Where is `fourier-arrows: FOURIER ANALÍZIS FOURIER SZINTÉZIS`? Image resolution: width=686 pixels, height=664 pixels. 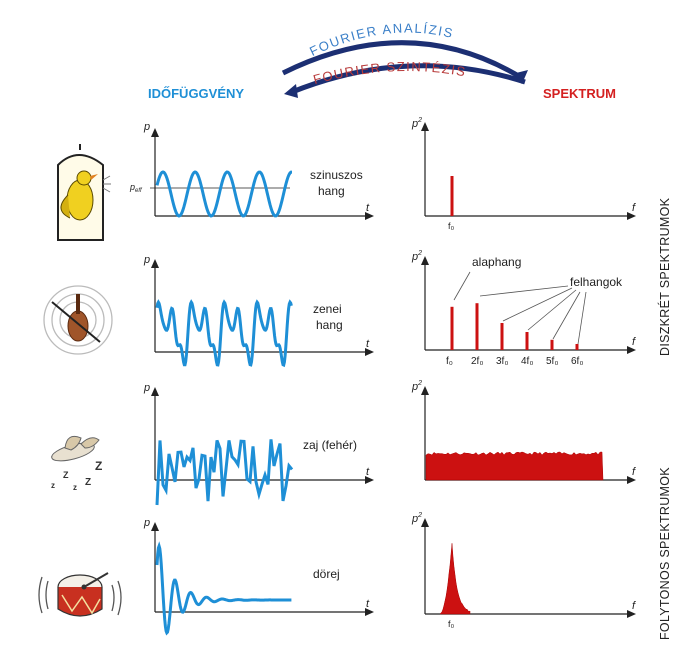
fourier-arrows: FOURIER ANALÍZIS FOURIER SZINTÉZIS is located at coordinates (404, 59).